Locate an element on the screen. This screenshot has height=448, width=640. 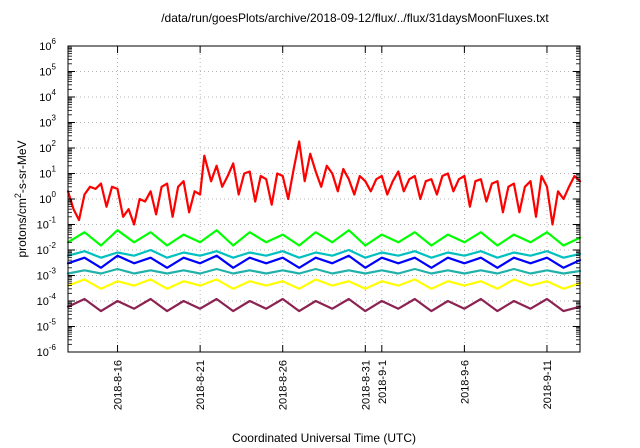
y-tick-label: 10³ is located at coordinates (47, 122).